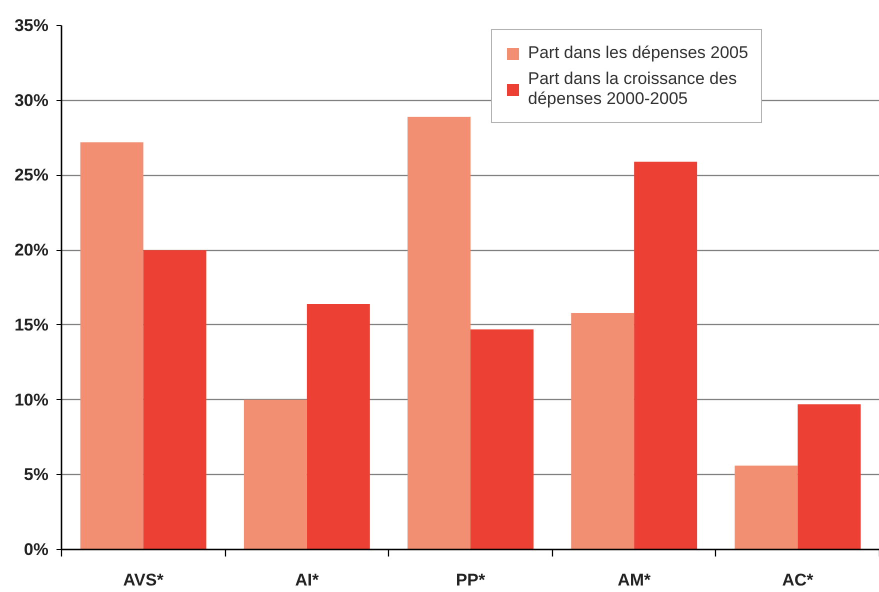 Image resolution: width=879 pixels, height=592 pixels. What do you see at coordinates (307, 580) in the screenshot?
I see `x-tick-label: AI*` at bounding box center [307, 580].